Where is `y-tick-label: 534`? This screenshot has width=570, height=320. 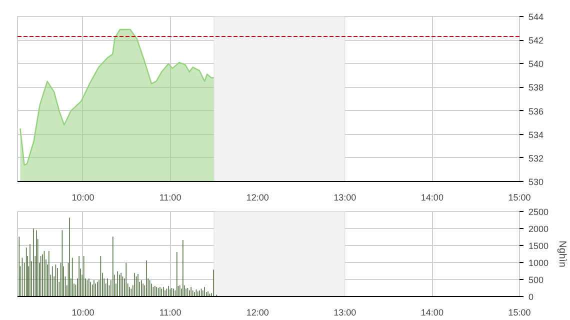 y-tick-label: 534 is located at coordinates (536, 135).